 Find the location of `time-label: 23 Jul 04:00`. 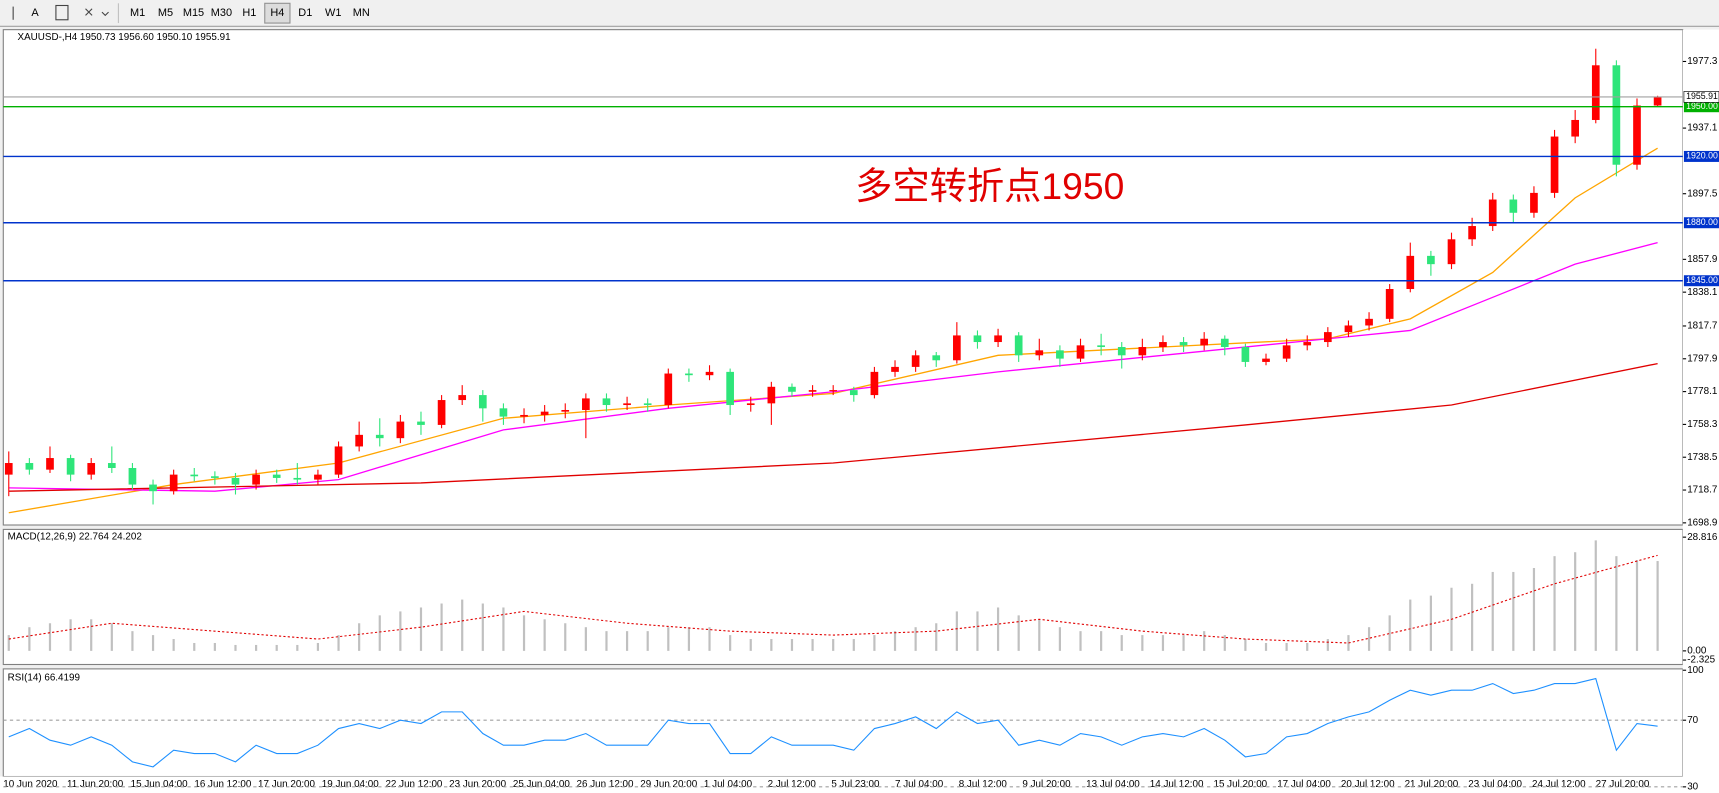

time-label: 23 Jul 04:00 is located at coordinates (1495, 784).